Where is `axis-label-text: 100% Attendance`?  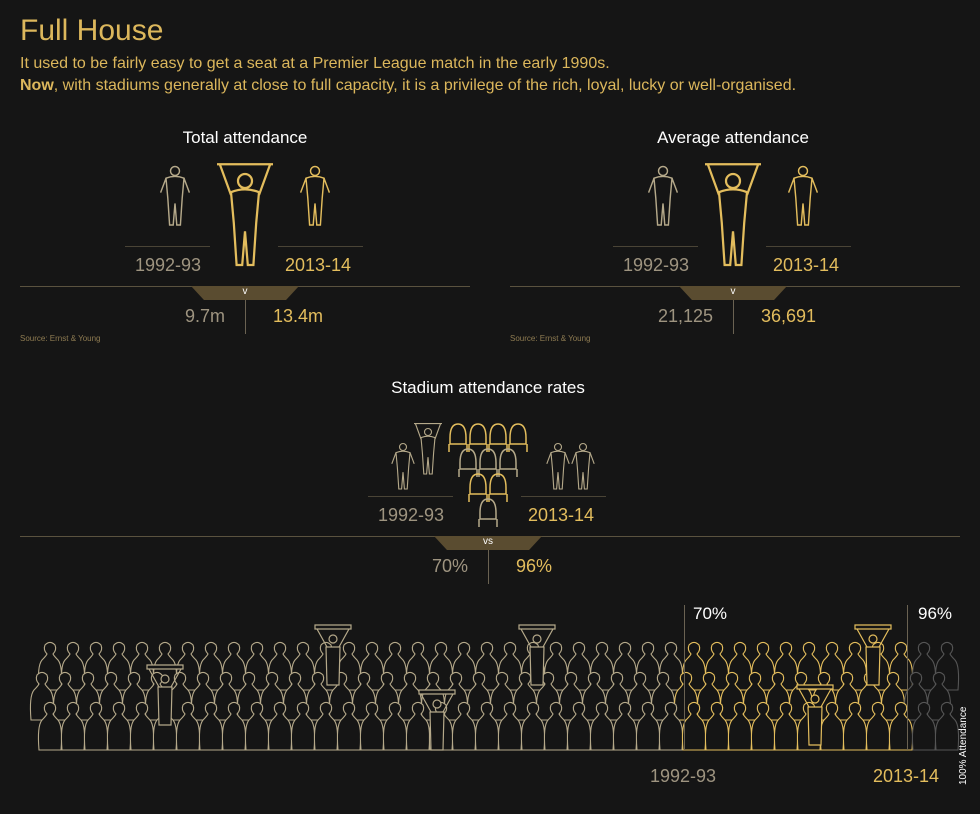
axis-label-text: 100% Attendance is located at coordinates (963, 745).